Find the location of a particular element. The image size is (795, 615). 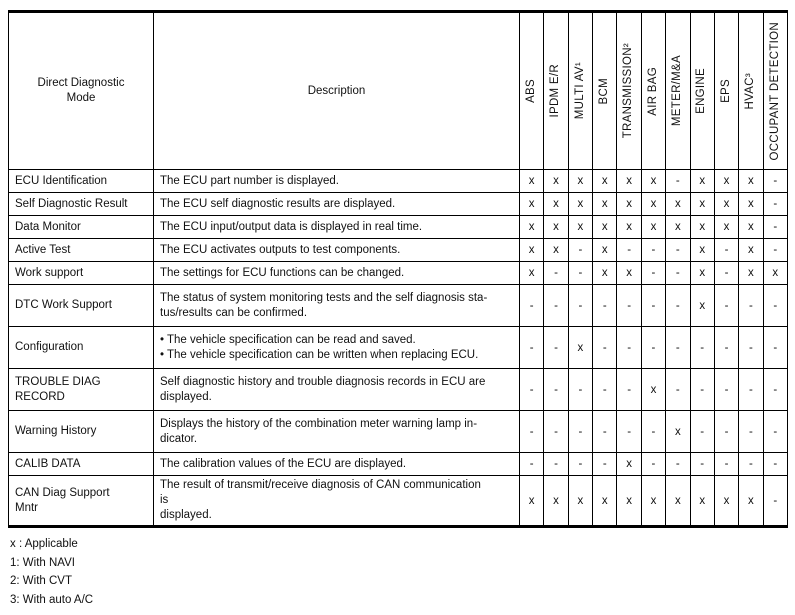

vertical-header-label: ENGINE is located at coordinates (701, 91).